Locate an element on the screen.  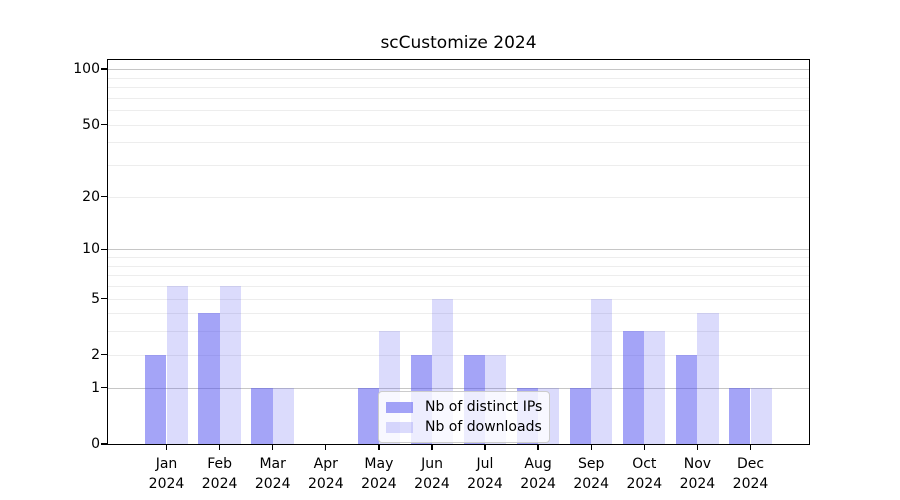
bar-distinct-ips-dec is located at coordinates (740, 415).